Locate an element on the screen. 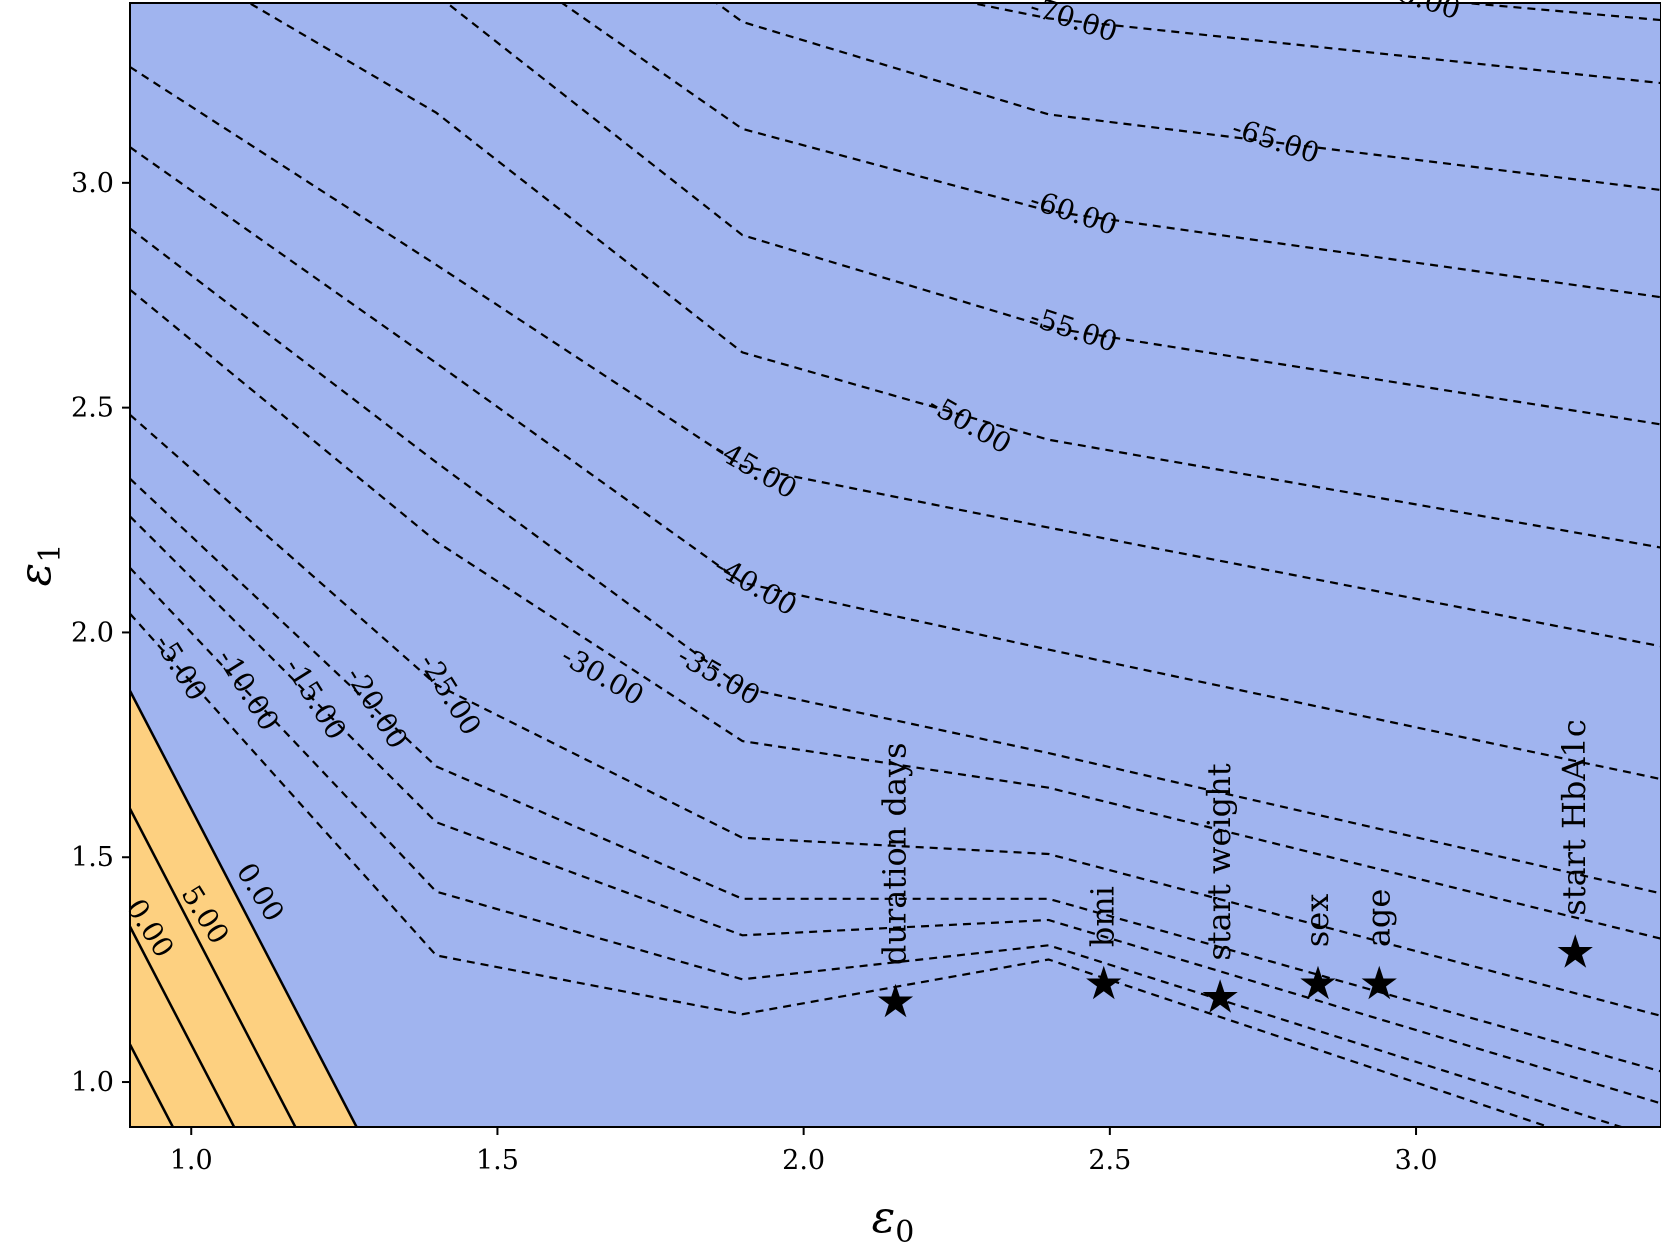  y-tick-label: 1.0 is located at coordinates (92, 1082).